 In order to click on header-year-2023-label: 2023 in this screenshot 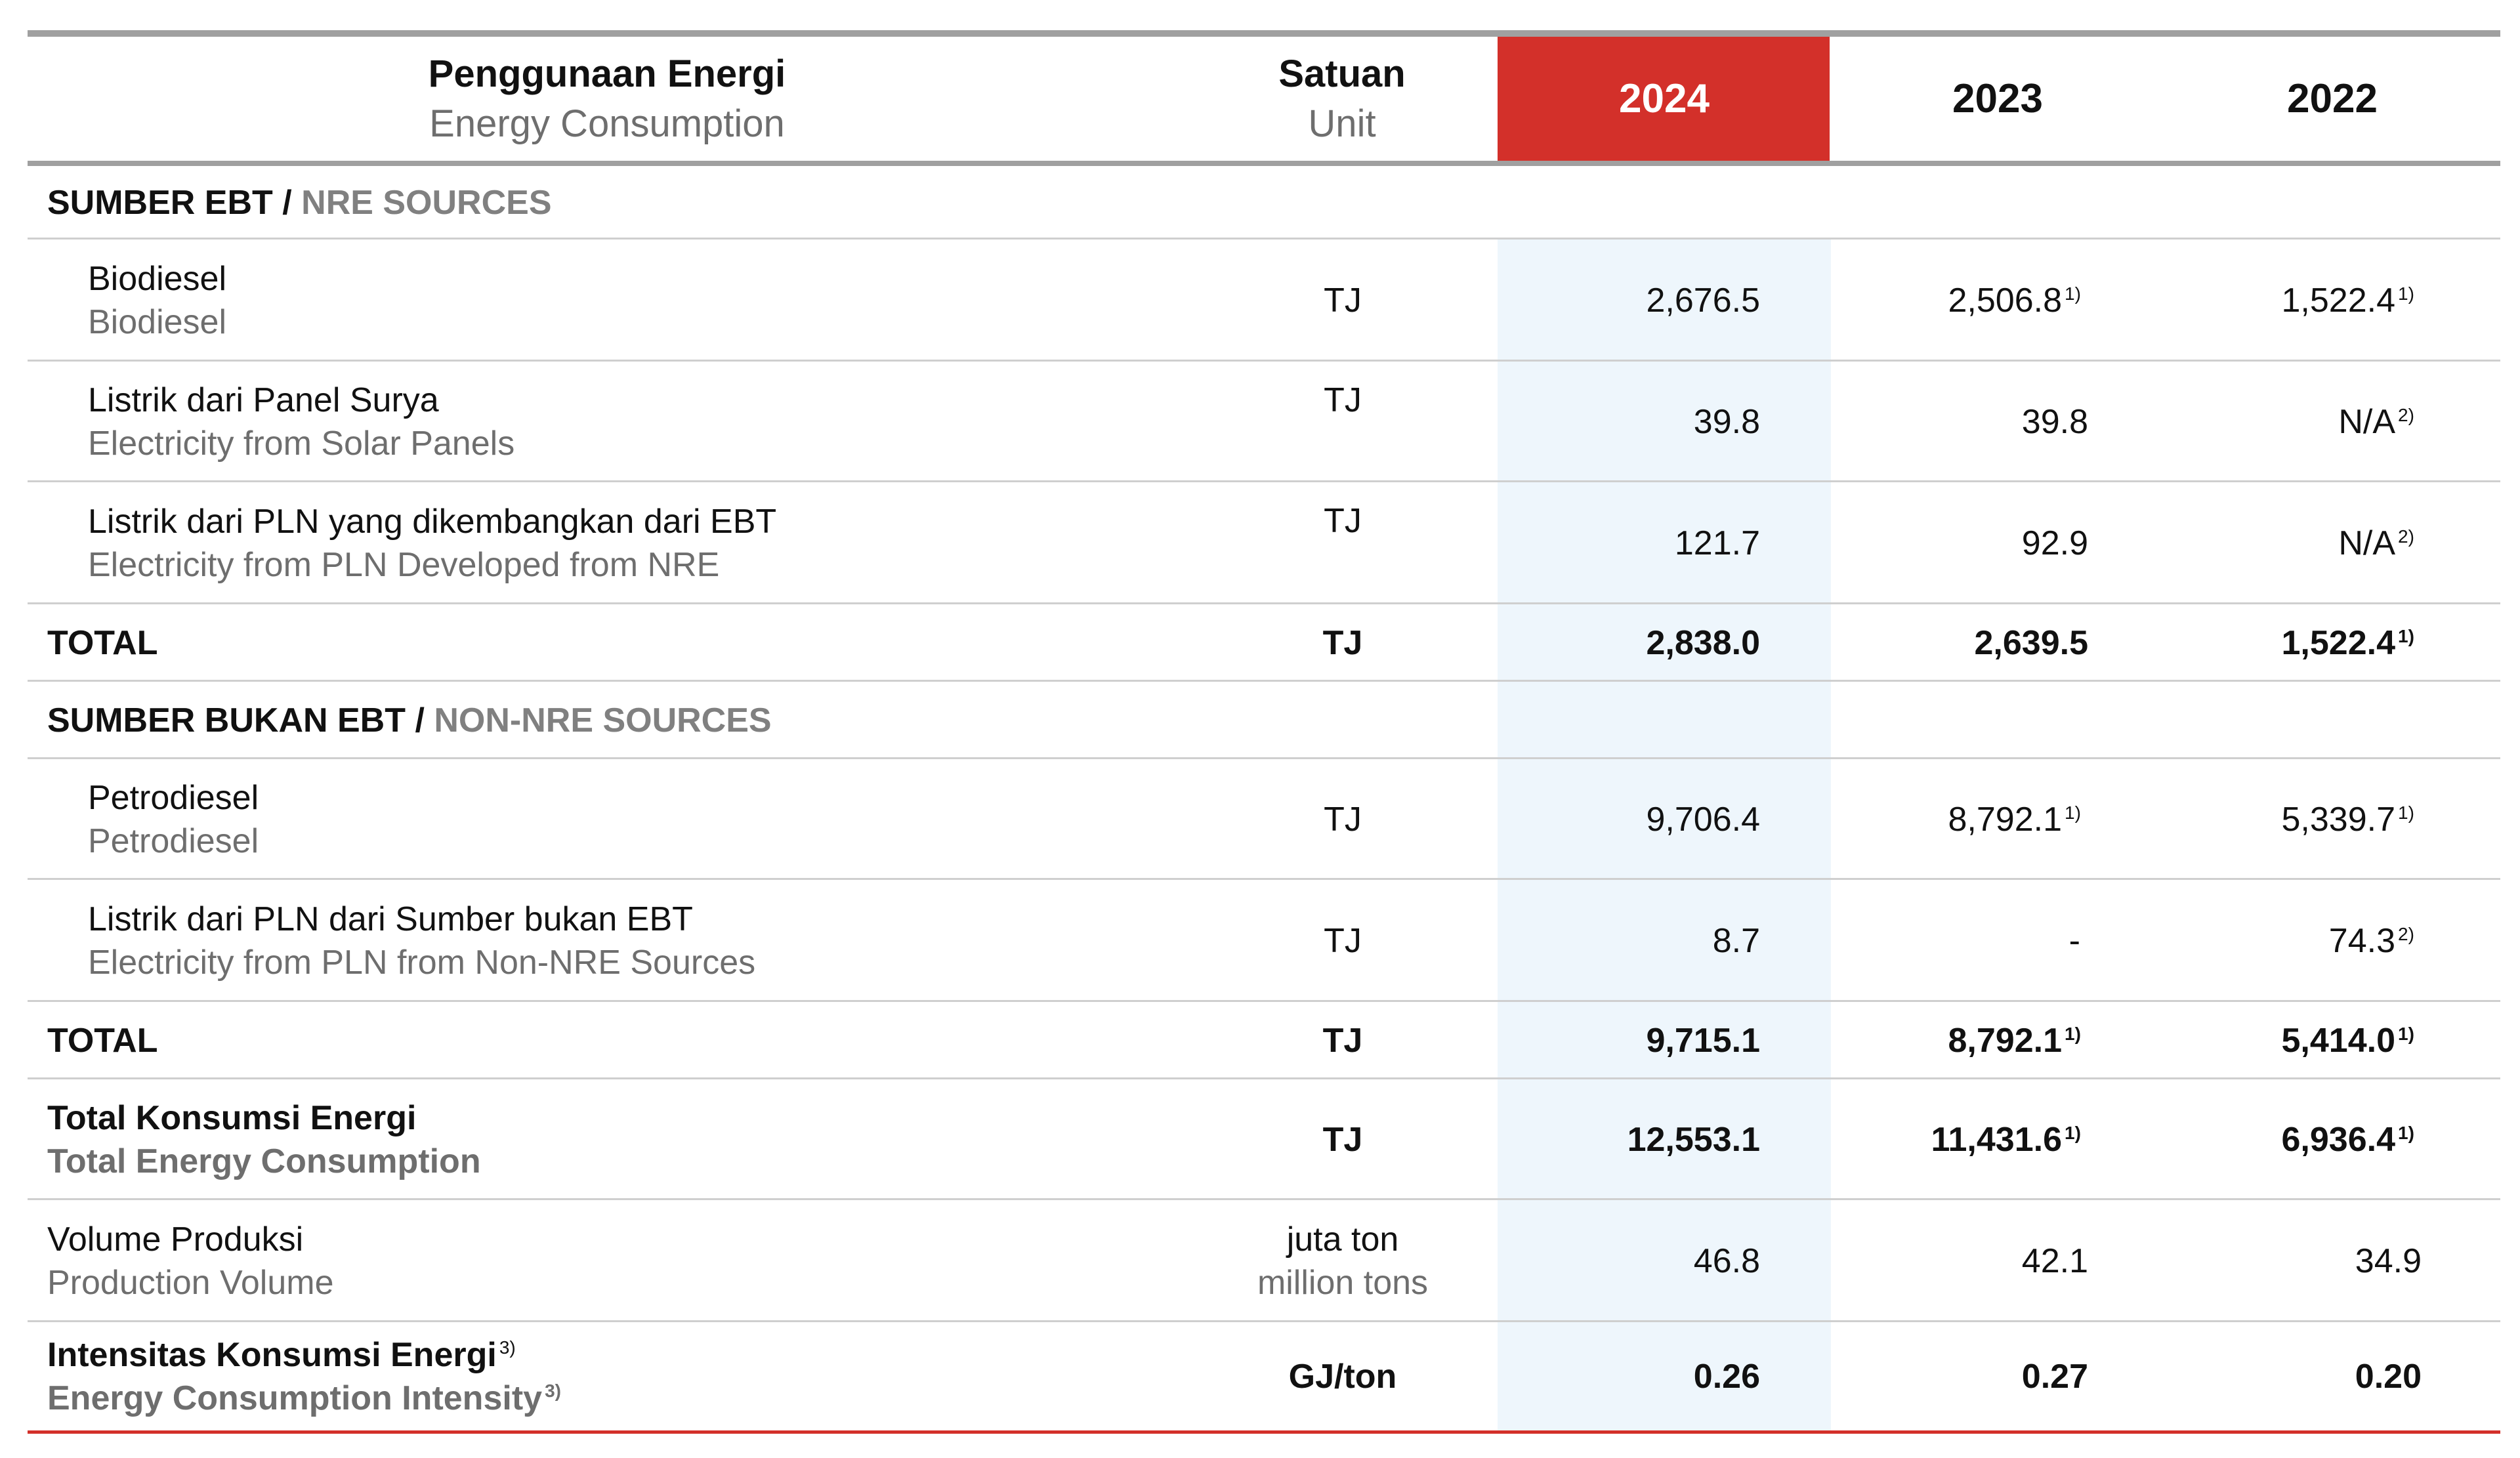, I will do `click(1997, 98)`.